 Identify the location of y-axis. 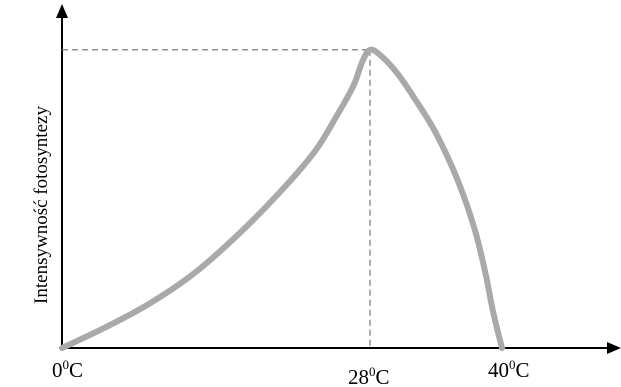
(62, 176).